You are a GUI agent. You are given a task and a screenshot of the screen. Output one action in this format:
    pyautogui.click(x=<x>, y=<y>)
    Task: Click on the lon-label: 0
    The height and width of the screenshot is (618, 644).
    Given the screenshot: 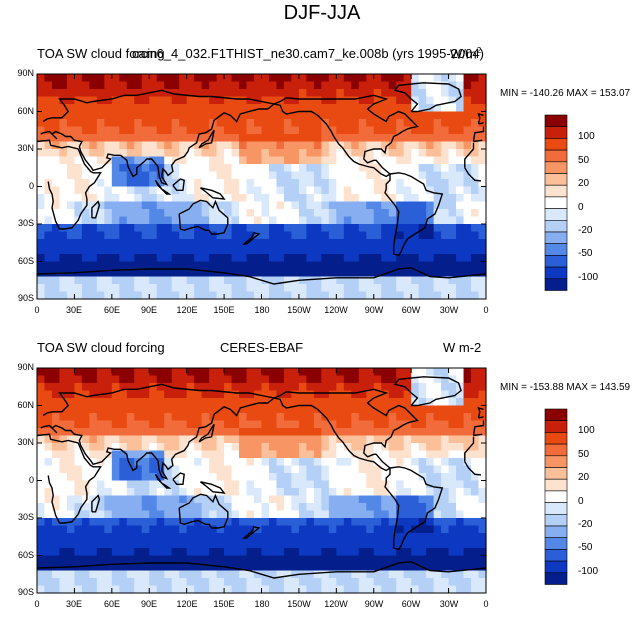 What is the action you would take?
    pyautogui.click(x=37, y=604)
    